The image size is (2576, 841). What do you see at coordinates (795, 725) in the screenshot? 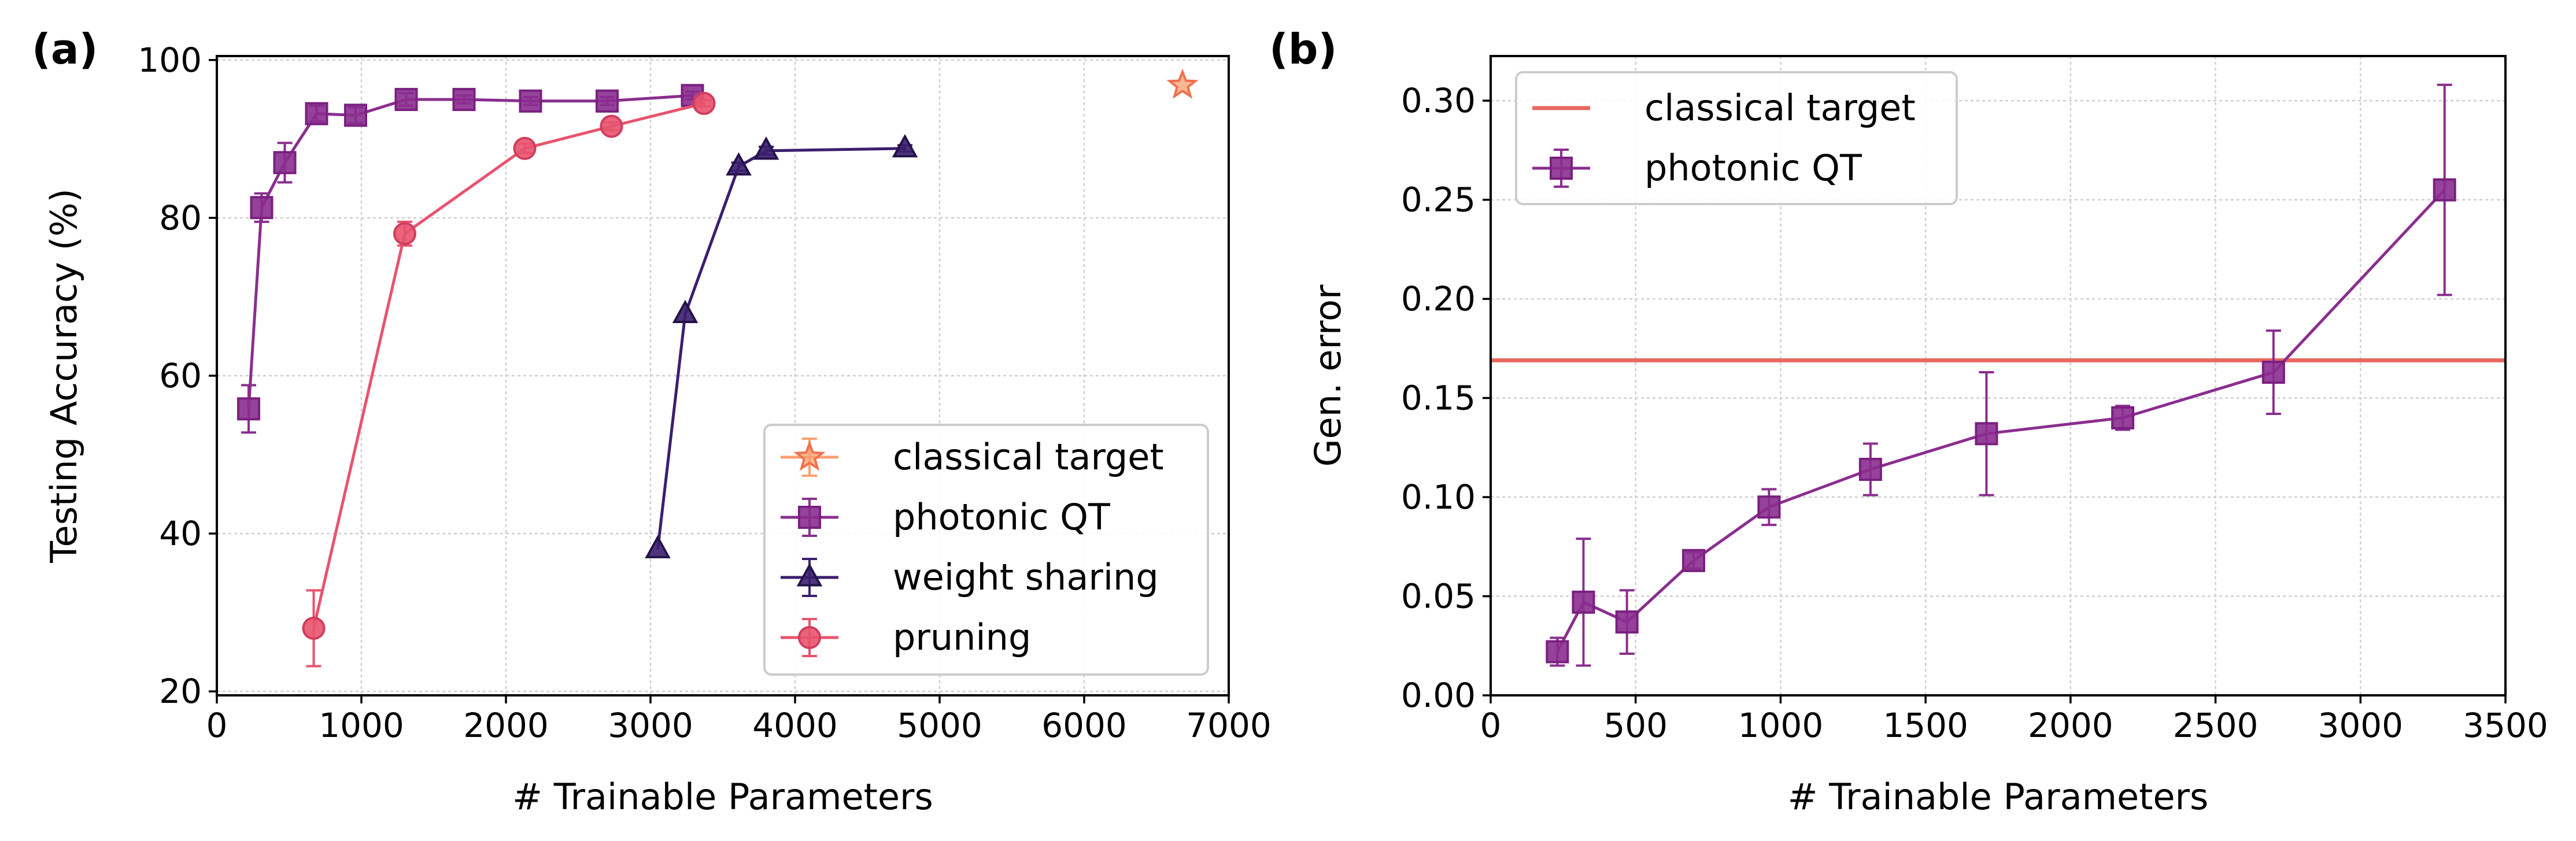
I see `panel-a-x-tick-label: 4000` at bounding box center [795, 725].